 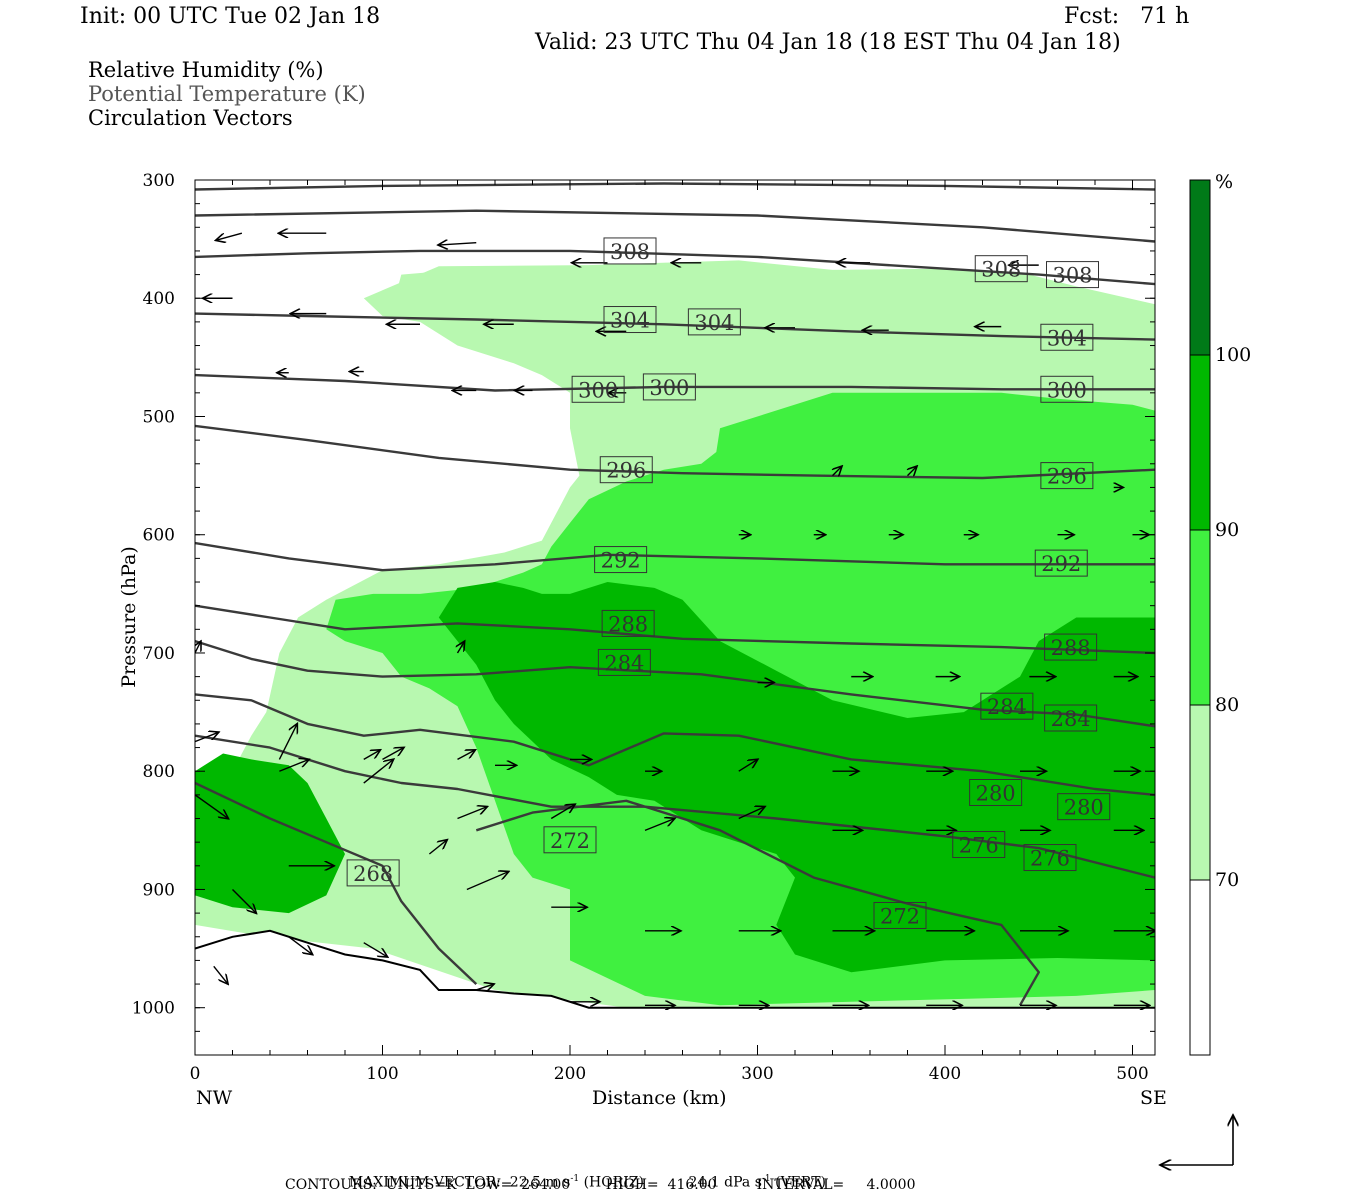 What do you see at coordinates (1227, 705) in the screenshot?
I see `colorbar-label: 80` at bounding box center [1227, 705].